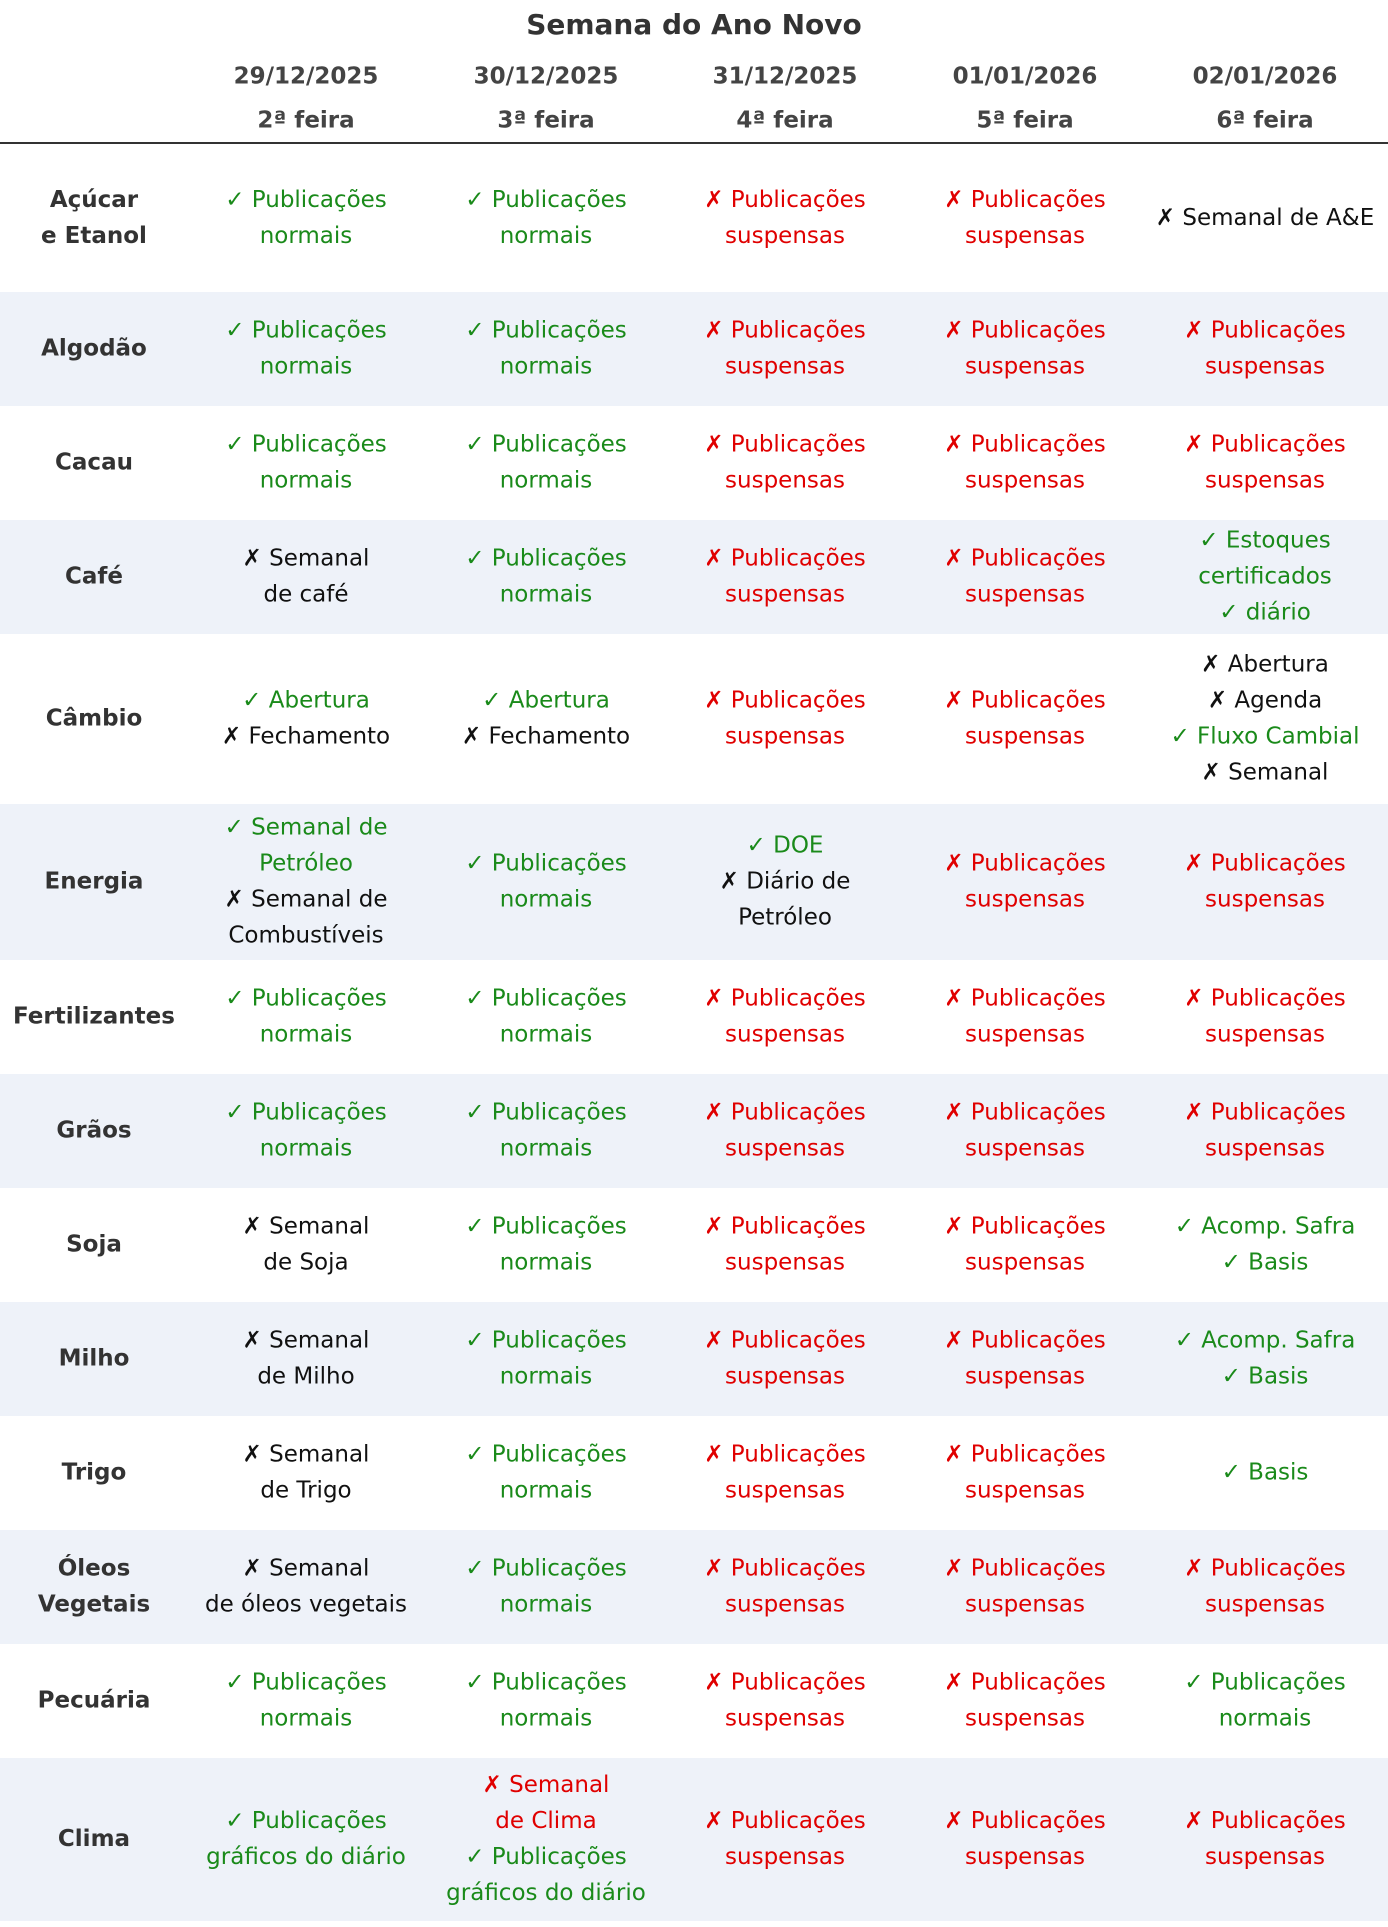  I want to click on row-label: Pecuária, so click(94, 1701).